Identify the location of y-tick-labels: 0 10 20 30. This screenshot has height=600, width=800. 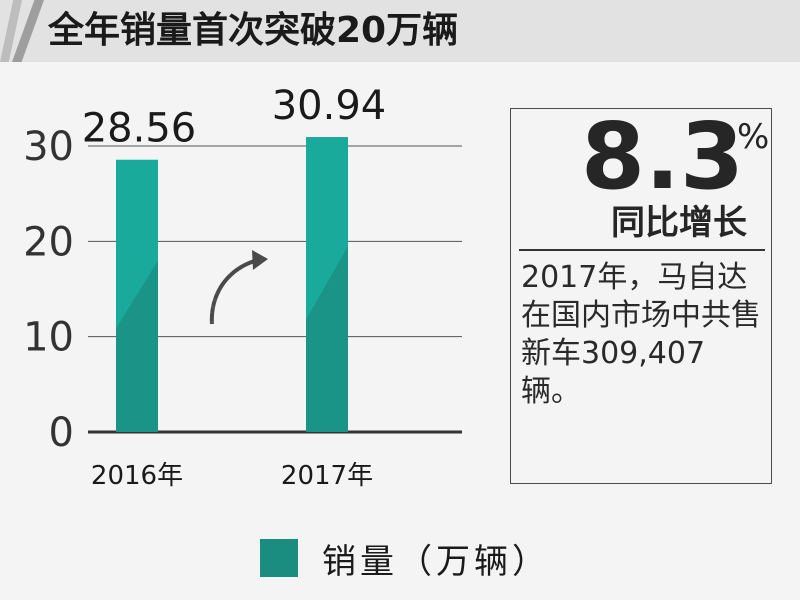
(48, 290).